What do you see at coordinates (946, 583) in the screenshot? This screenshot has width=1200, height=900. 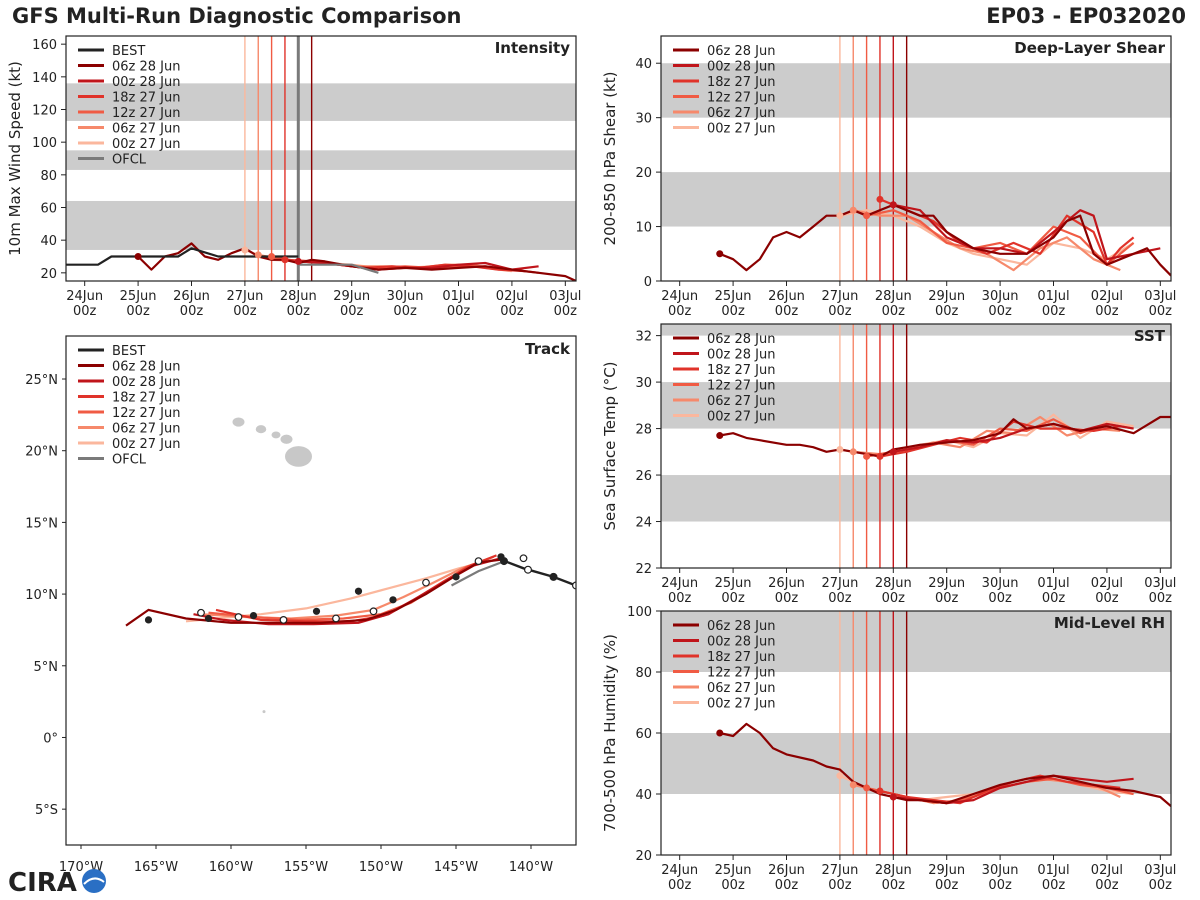 I see `sst-x-tick-label: 29Jun` at bounding box center [946, 583].